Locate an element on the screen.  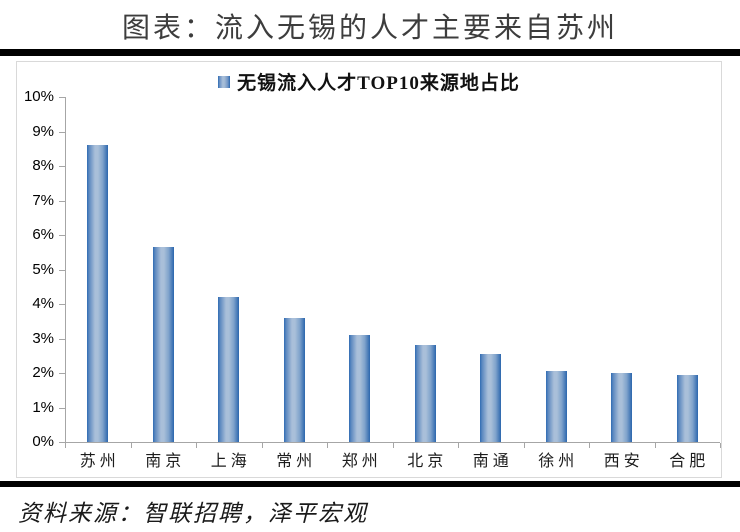
bar-西安 is located at coordinates (622, 407).